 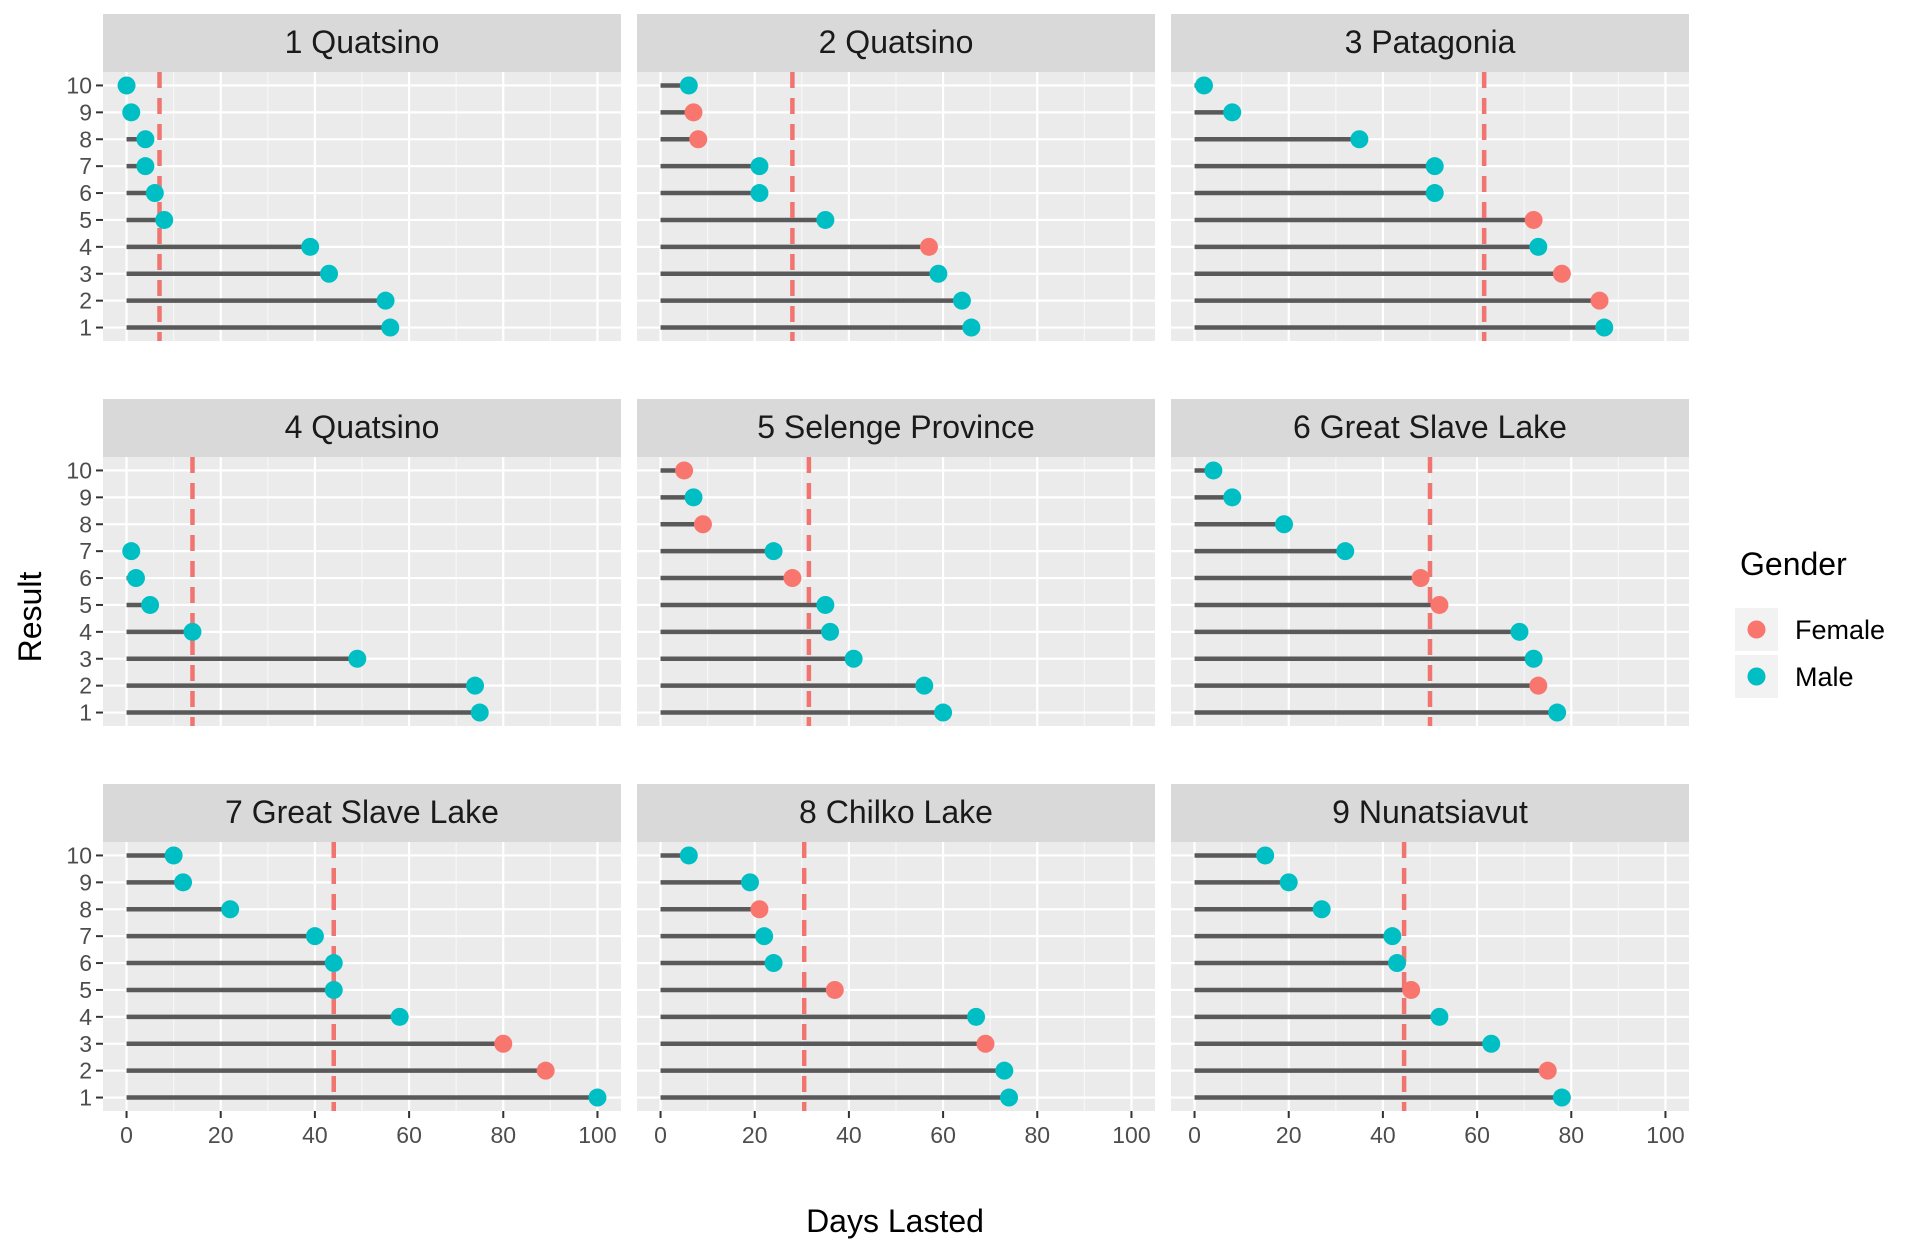 I want to click on panel-title: 8 Chilko Lake, so click(x=896, y=812).